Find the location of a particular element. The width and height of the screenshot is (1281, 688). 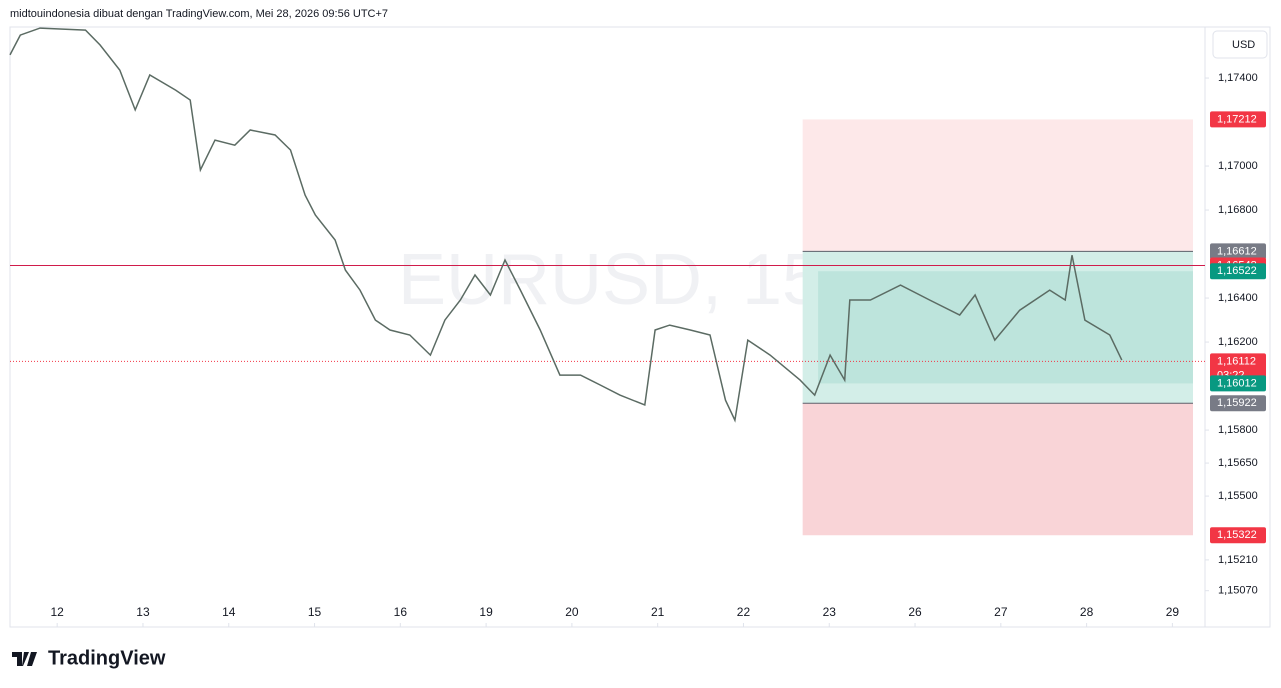

x-tick-label: 13 is located at coordinates (143, 612).